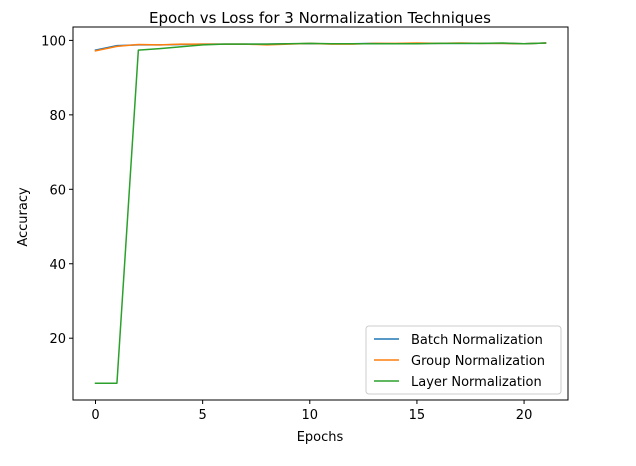 Image resolution: width=636 pixels, height=466 pixels. Describe the element at coordinates (417, 415) in the screenshot. I see `x-tick-label: 15` at that location.